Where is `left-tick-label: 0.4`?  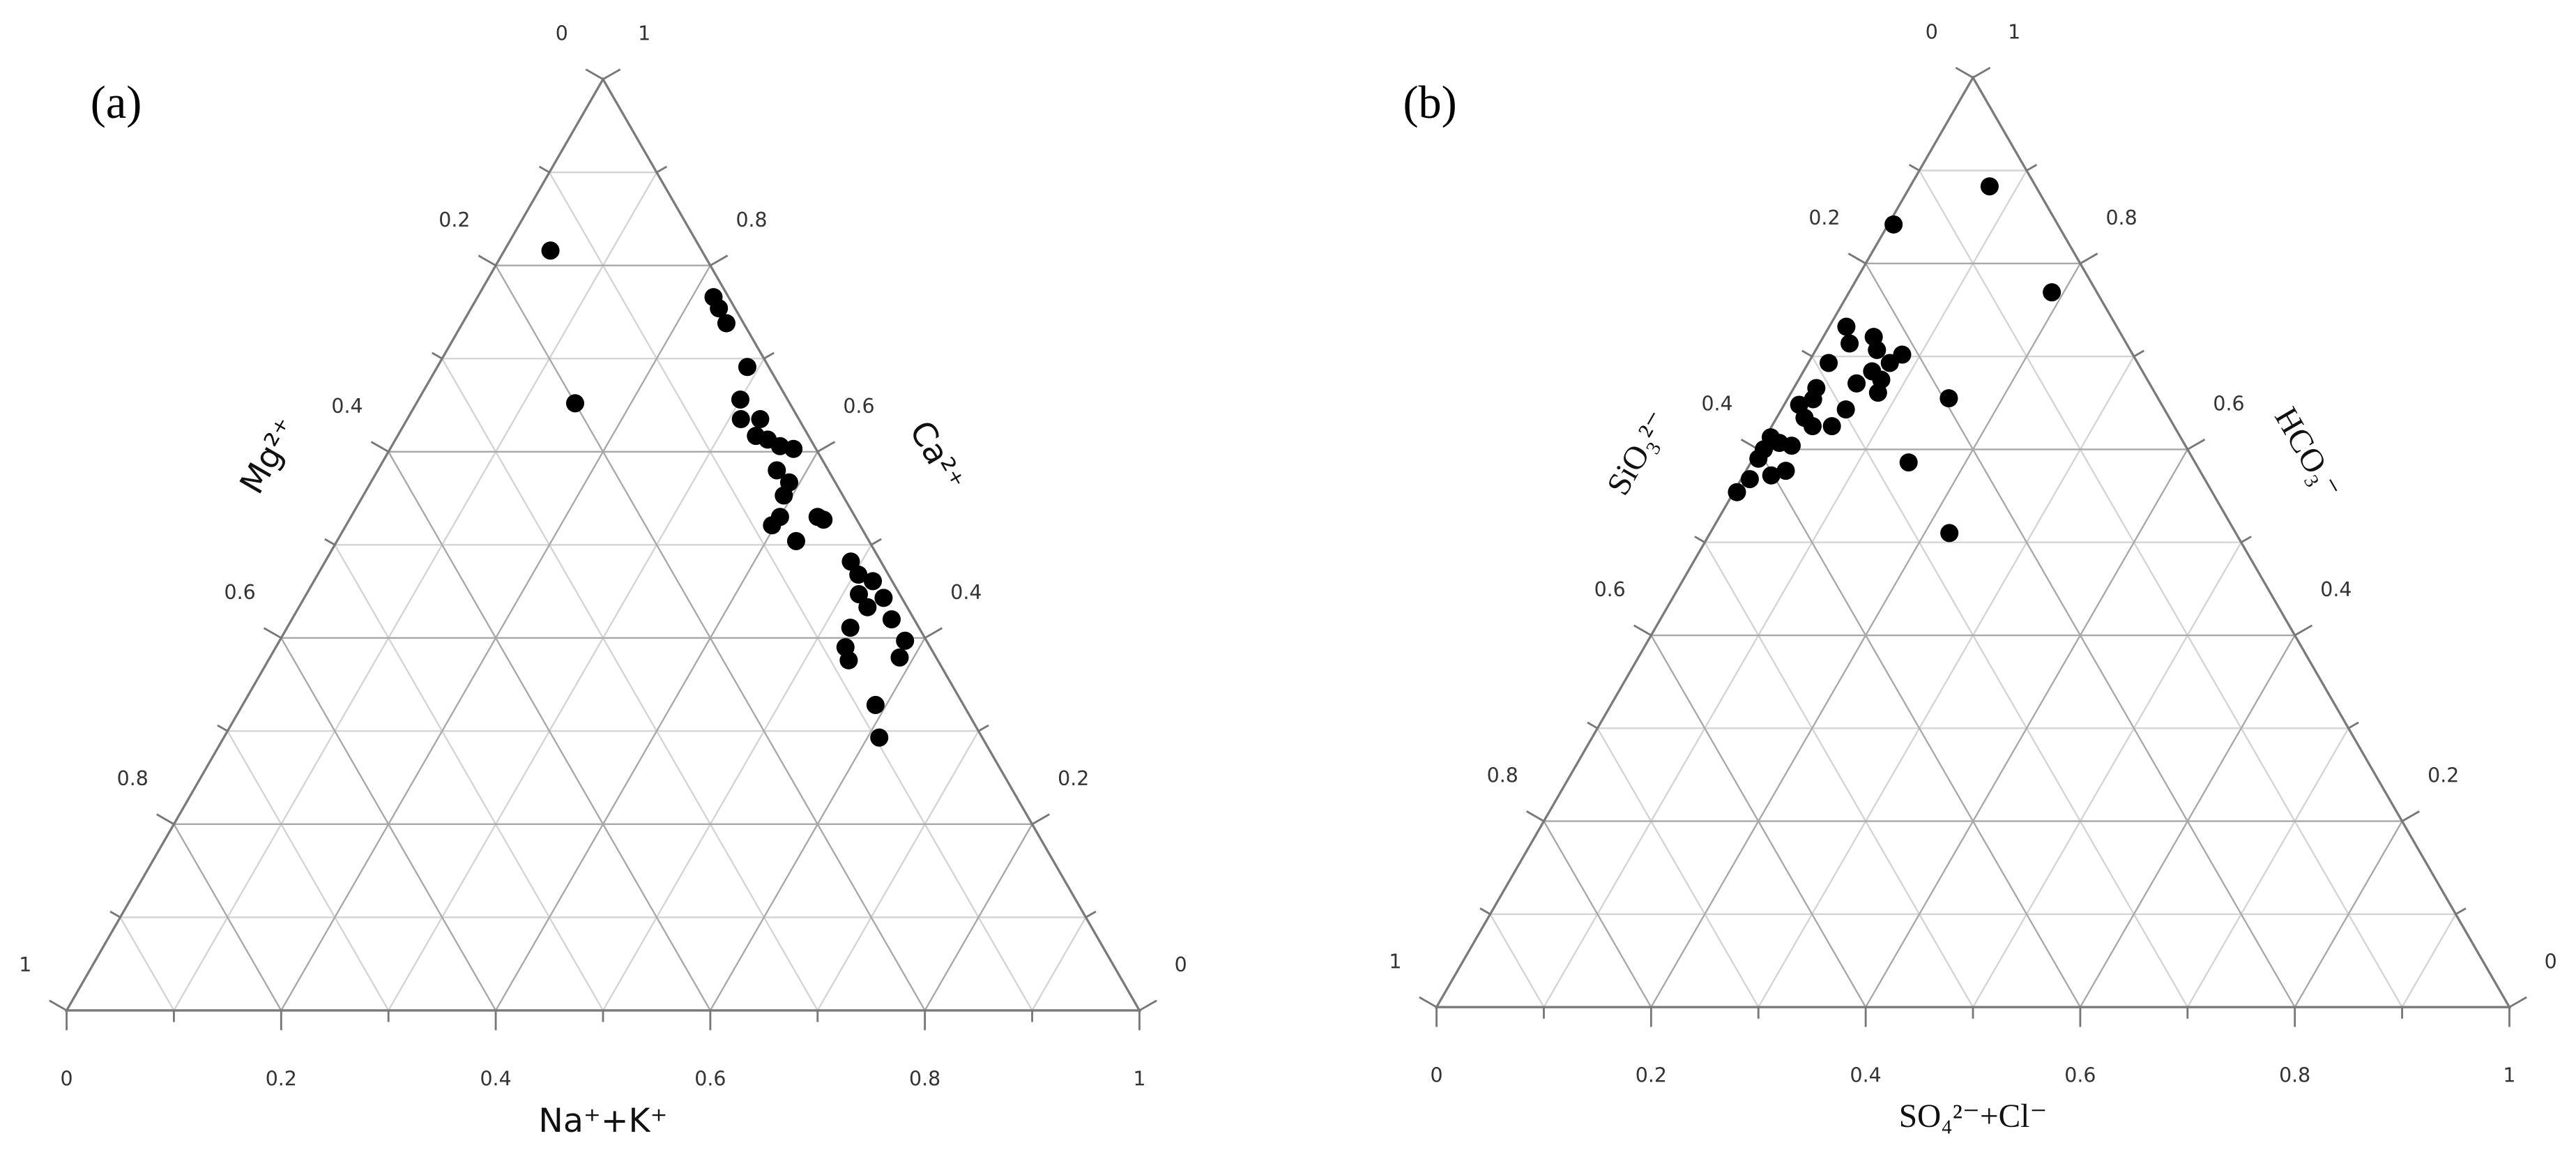
left-tick-label: 0.4 is located at coordinates (1717, 404).